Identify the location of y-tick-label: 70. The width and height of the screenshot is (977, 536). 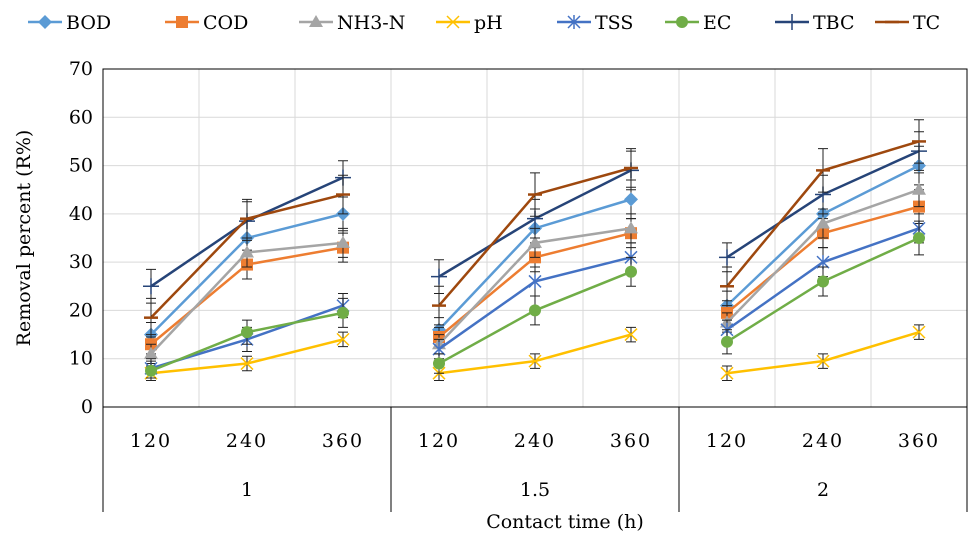
(81, 69).